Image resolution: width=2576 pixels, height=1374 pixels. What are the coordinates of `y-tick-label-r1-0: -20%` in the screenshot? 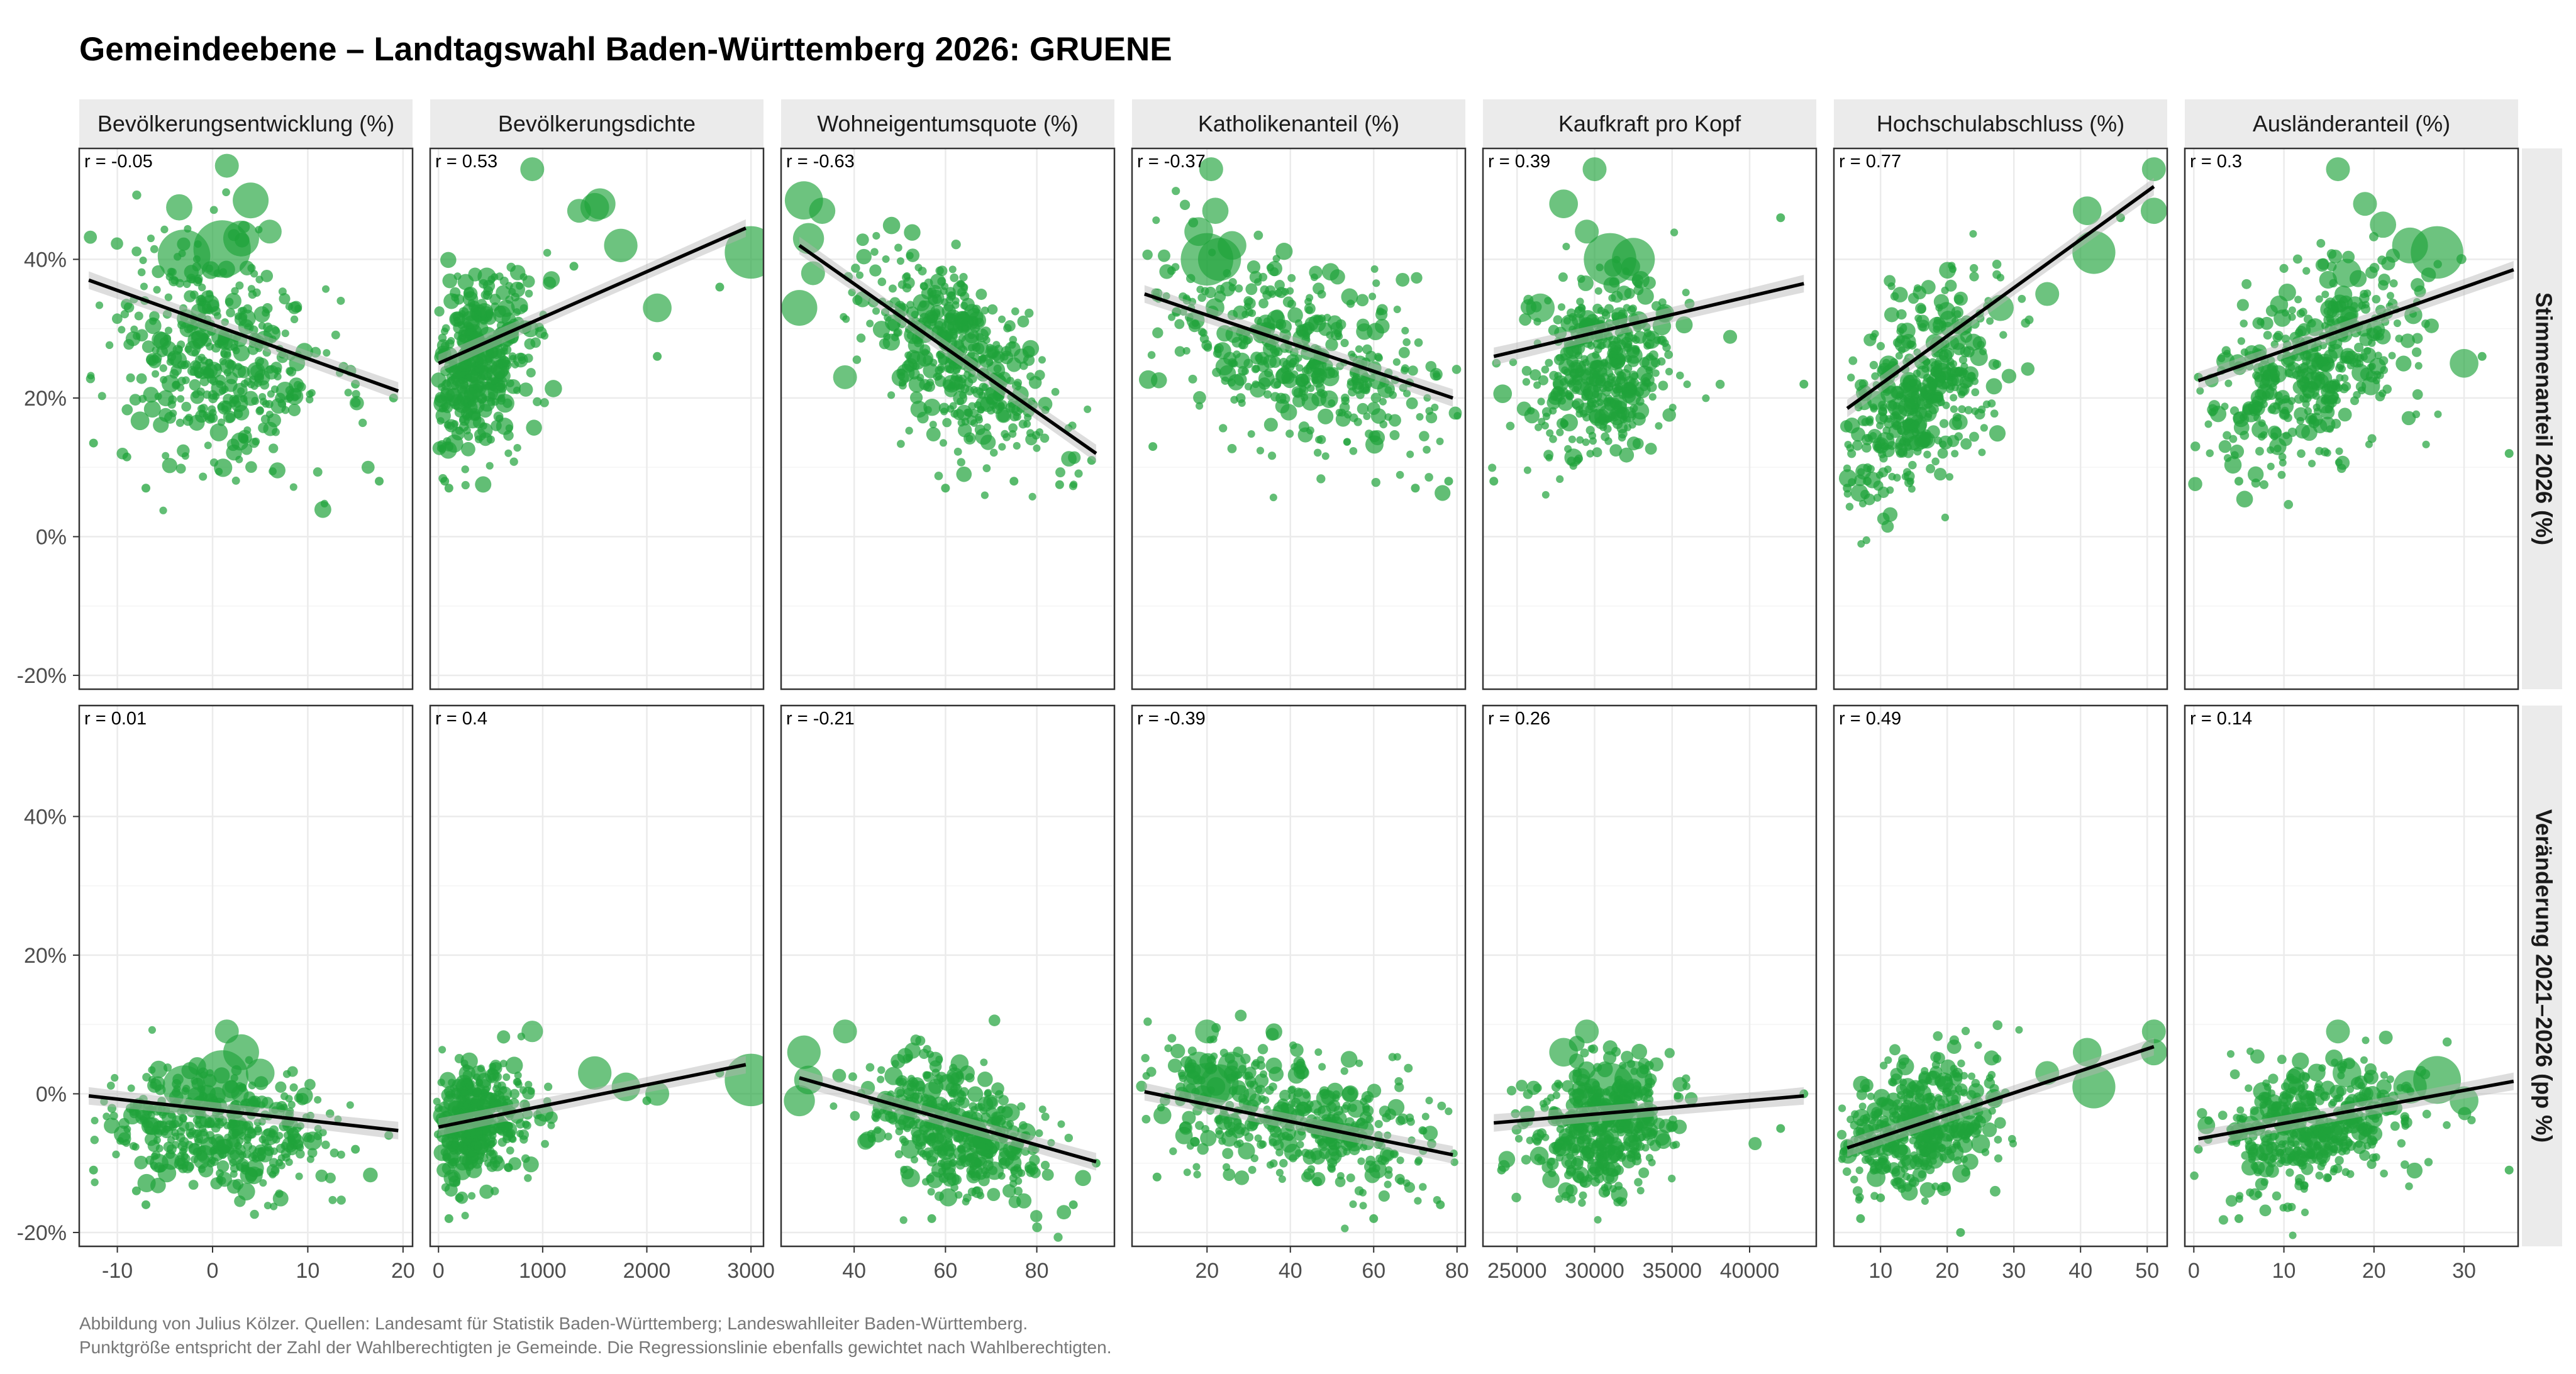 It's located at (42, 1233).